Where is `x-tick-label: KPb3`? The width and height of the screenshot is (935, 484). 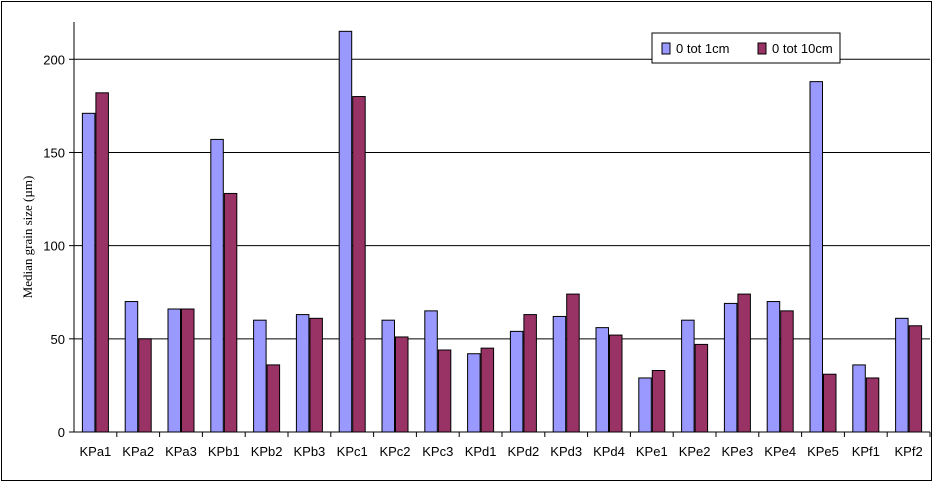
x-tick-label: KPb3 is located at coordinates (309, 451).